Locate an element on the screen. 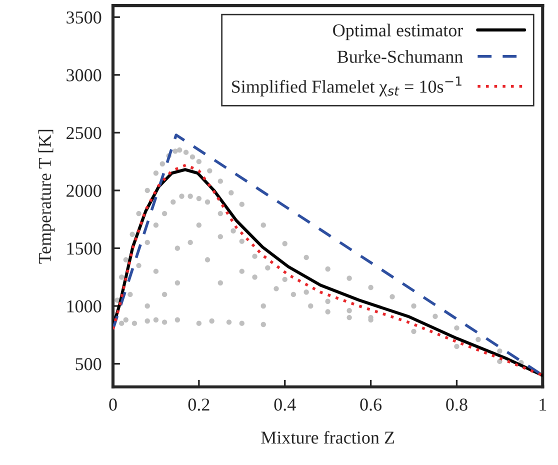 The width and height of the screenshot is (558, 465). y-tick-label: 1000 is located at coordinates (84, 306).